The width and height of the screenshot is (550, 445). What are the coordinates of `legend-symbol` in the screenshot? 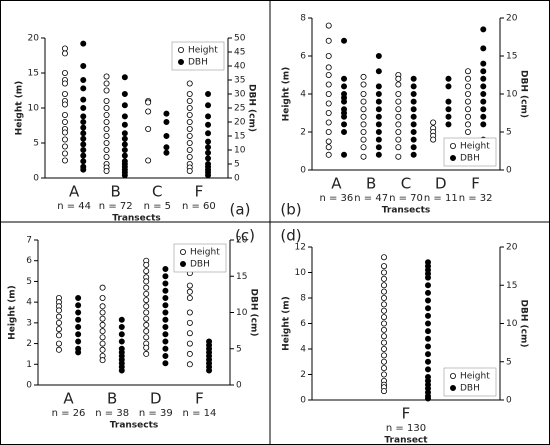 It's located at (452, 145).